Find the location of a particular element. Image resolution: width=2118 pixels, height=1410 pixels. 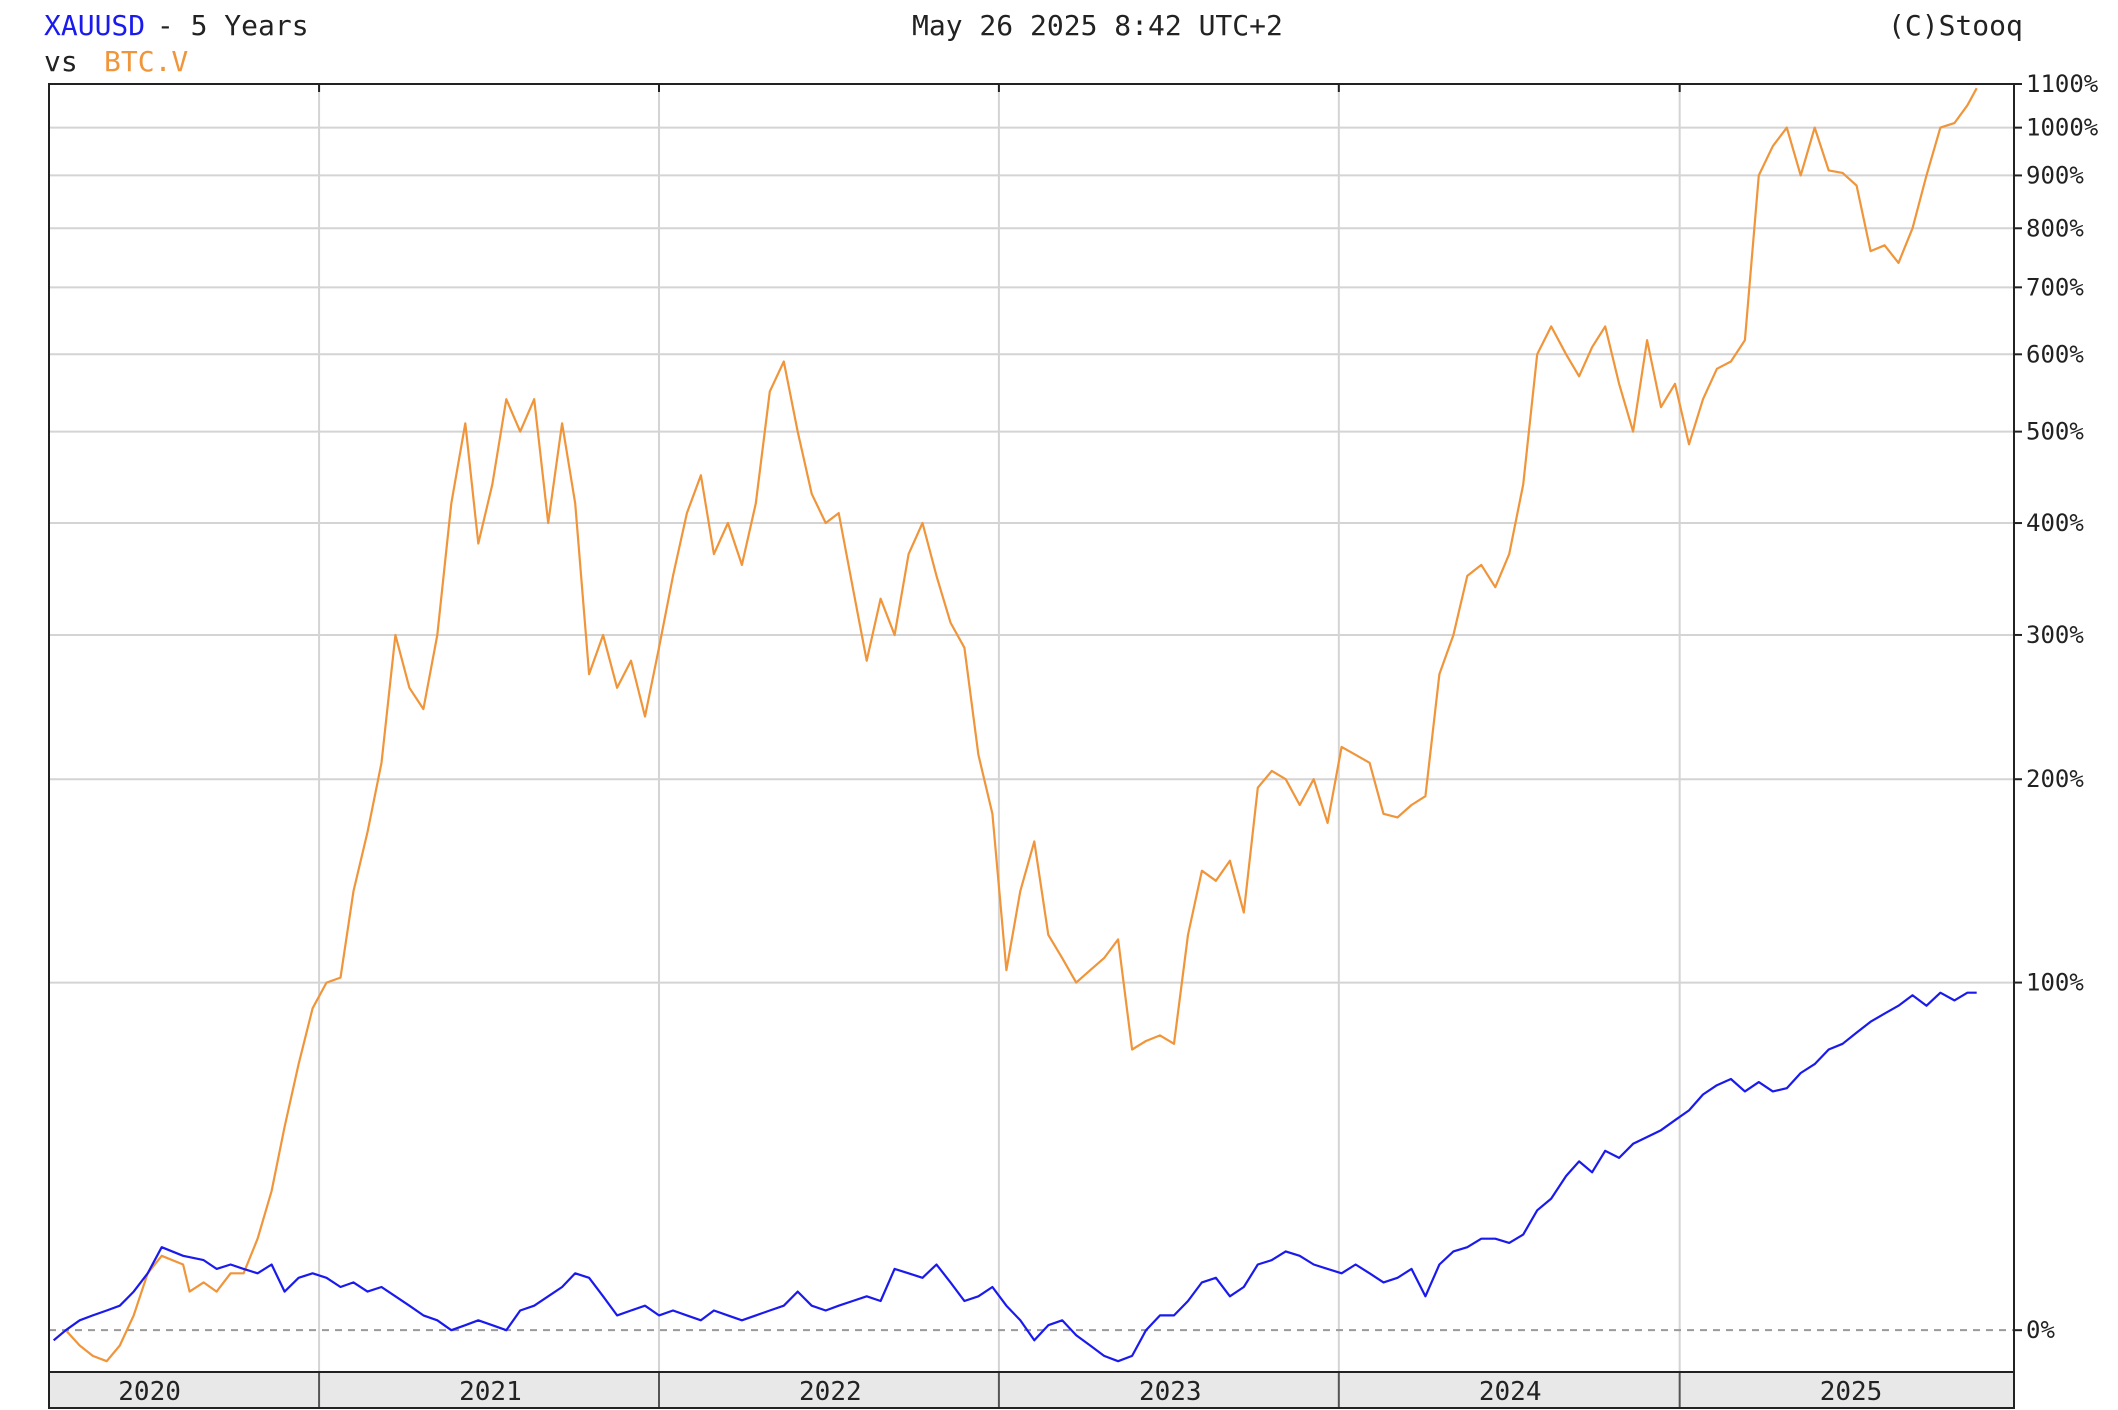

y-tick-label: 900% is located at coordinates (2055, 175).